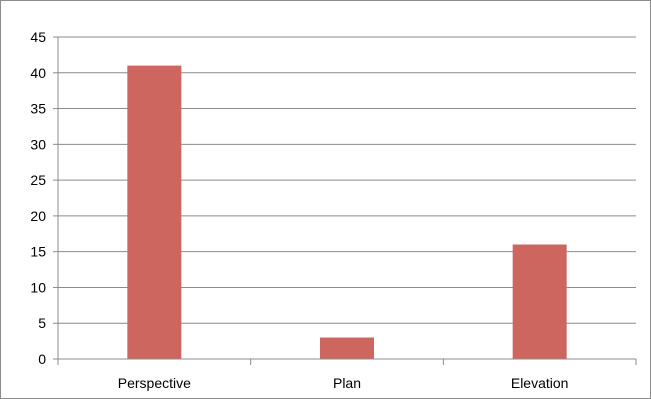  What do you see at coordinates (38, 252) in the screenshot?
I see `y-tick-label: 15` at bounding box center [38, 252].